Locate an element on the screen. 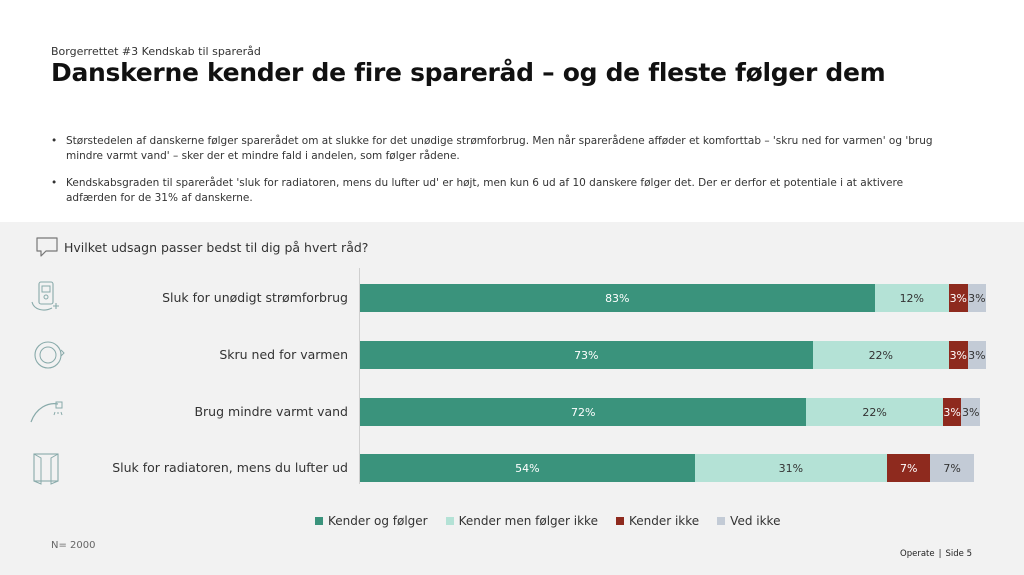 The height and width of the screenshot is (575, 1024). legend-label: Kender og følger is located at coordinates (378, 521).